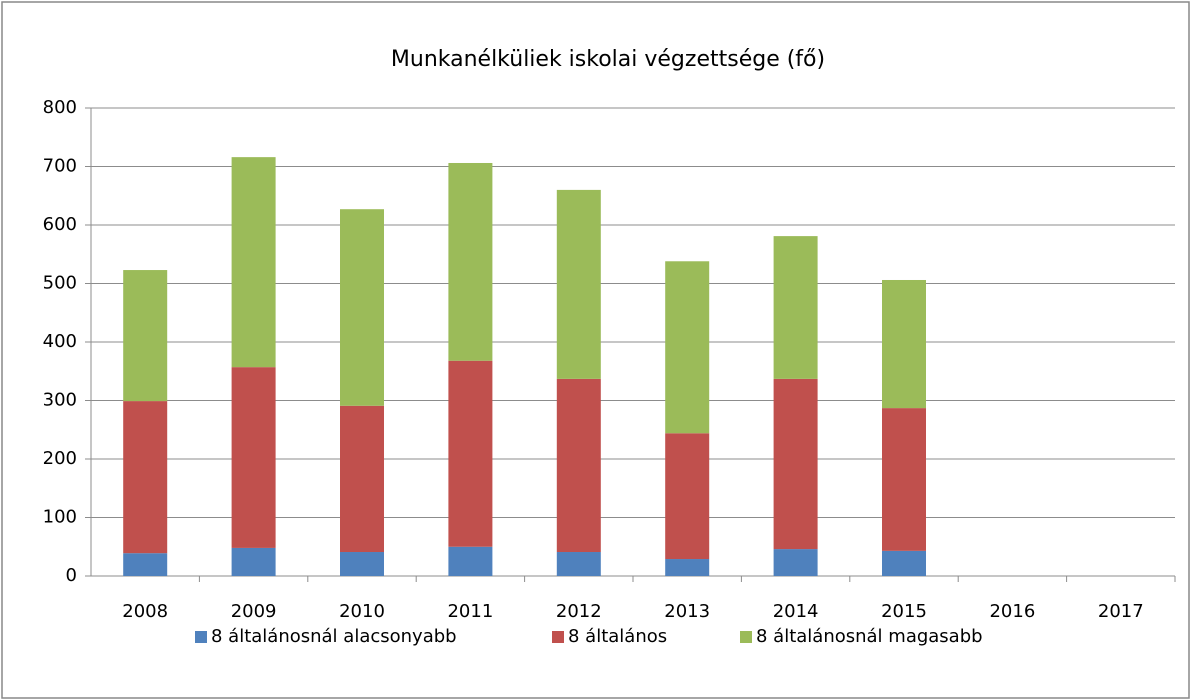 This screenshot has width=1191, height=700. Describe the element at coordinates (608, 59) in the screenshot. I see `chart-title: Munkanélküliek iskolai végzettsége (fő)` at that location.